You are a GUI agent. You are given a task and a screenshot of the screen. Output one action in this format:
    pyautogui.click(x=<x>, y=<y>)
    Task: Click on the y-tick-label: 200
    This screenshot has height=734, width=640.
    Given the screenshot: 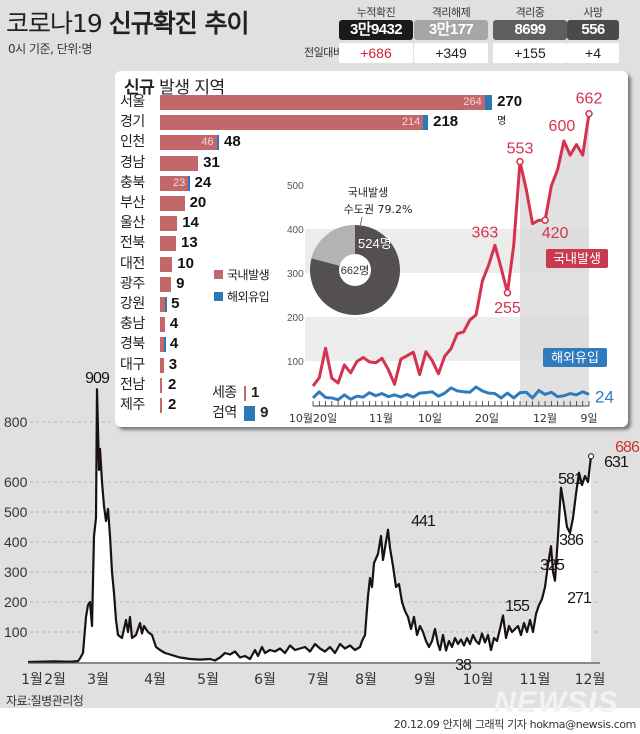 What is the action you would take?
    pyautogui.click(x=16, y=602)
    